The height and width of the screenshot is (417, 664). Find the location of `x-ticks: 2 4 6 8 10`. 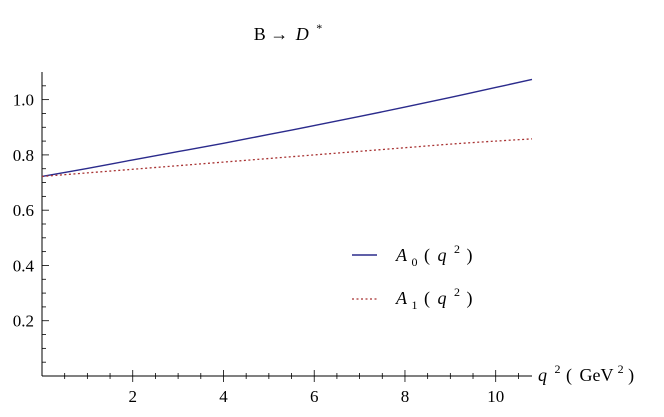

x-ticks: 2 4 6 8 10 is located at coordinates (291, 388).